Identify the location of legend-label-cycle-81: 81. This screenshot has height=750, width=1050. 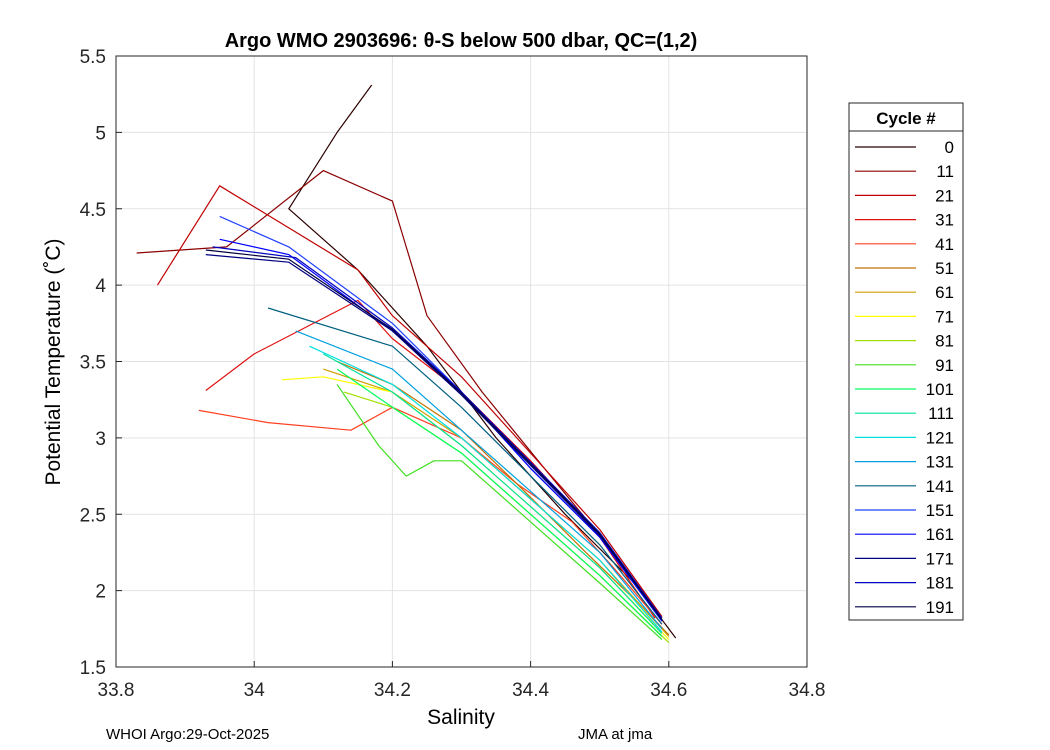
(944, 341).